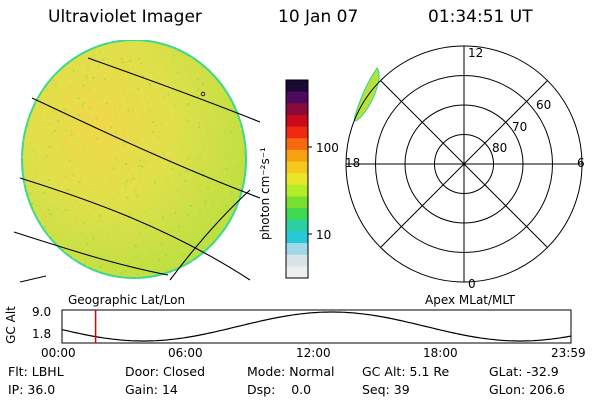 This screenshot has height=400, width=600. Describe the element at coordinates (318, 17) in the screenshot. I see `date-label: 10 Jan 07` at that location.